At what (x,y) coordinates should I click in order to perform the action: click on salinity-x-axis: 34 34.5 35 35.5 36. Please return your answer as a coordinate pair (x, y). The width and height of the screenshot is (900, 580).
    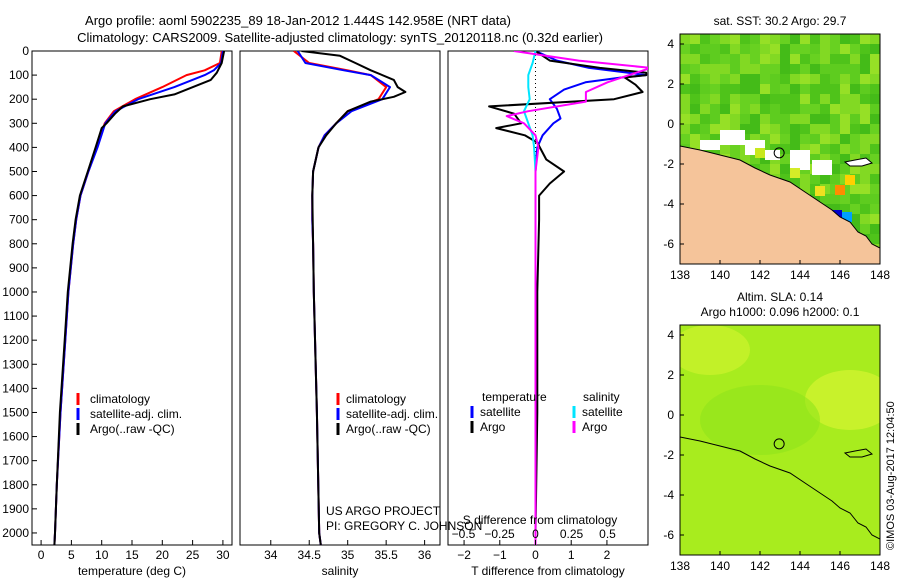
    Looking at the image, I should click on (348, 551).